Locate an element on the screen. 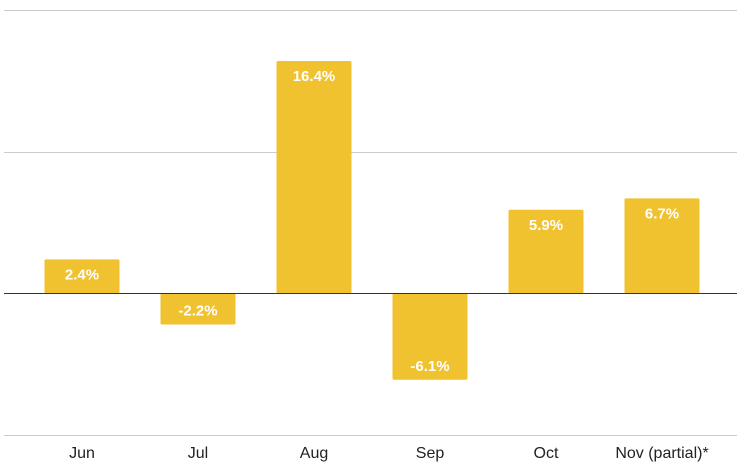 This screenshot has width=744, height=474. bar-value-label: 2.4% is located at coordinates (82, 274).